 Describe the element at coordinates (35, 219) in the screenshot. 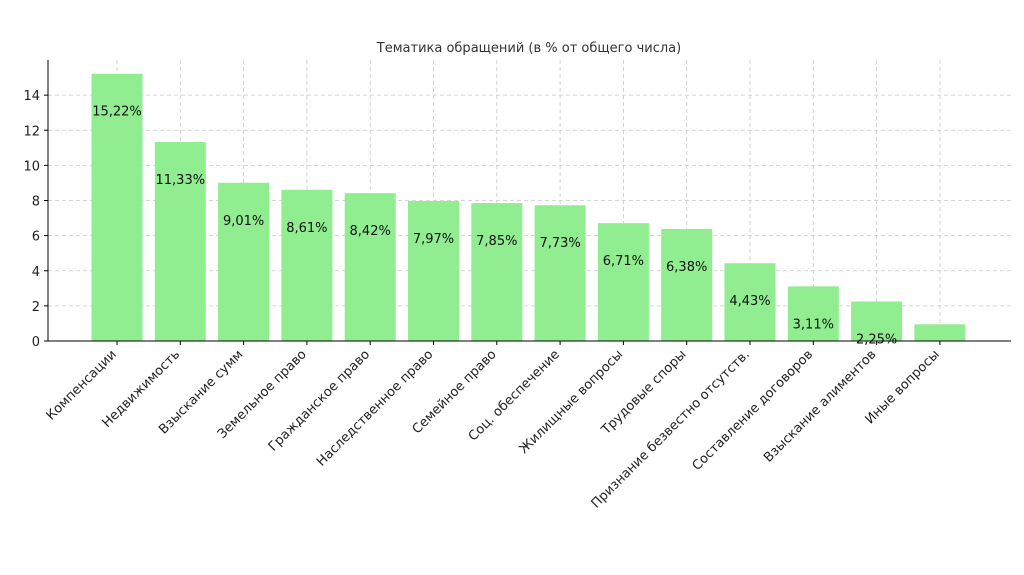

I see `y-axis-ticks: 0 2 4 6 8 10 12 14` at that location.